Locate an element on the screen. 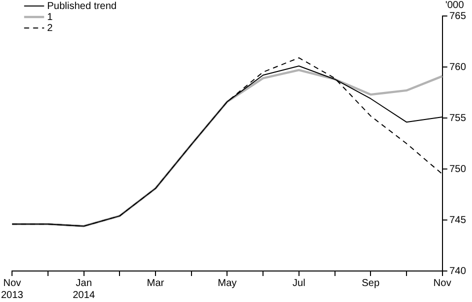  x-tick-label: Mar is located at coordinates (155, 283).